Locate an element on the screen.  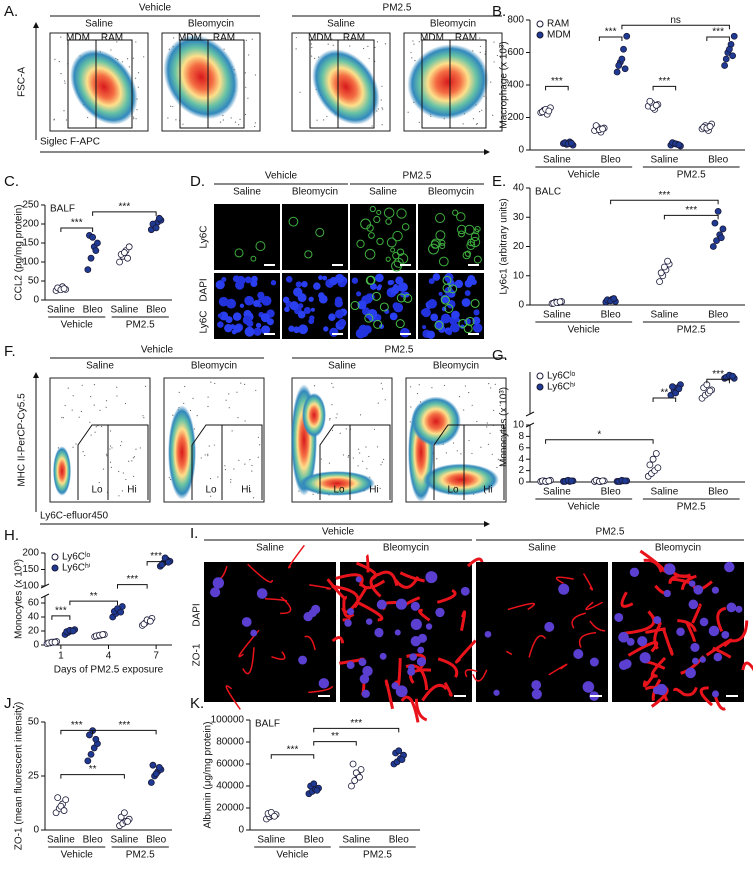
condition-header: Saline is located at coordinates (383, 192).